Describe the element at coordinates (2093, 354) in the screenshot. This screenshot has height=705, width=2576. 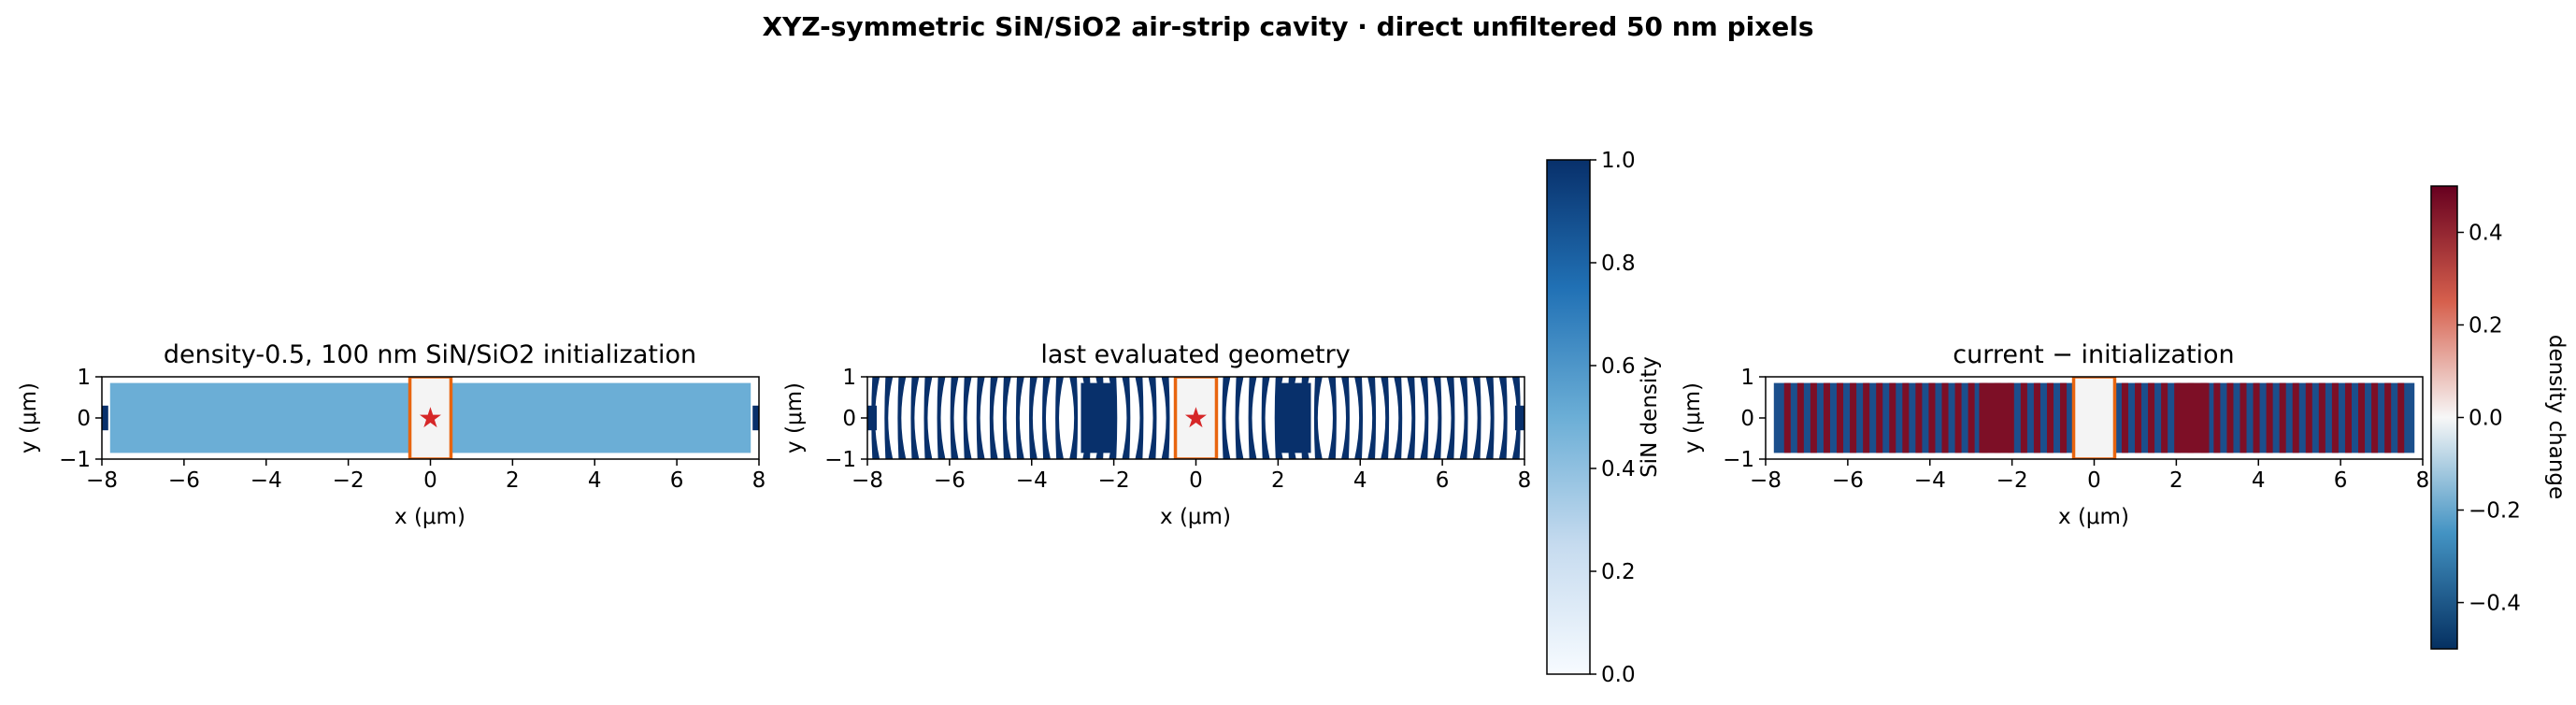
I see `panel-difference-title: current − initialization` at that location.